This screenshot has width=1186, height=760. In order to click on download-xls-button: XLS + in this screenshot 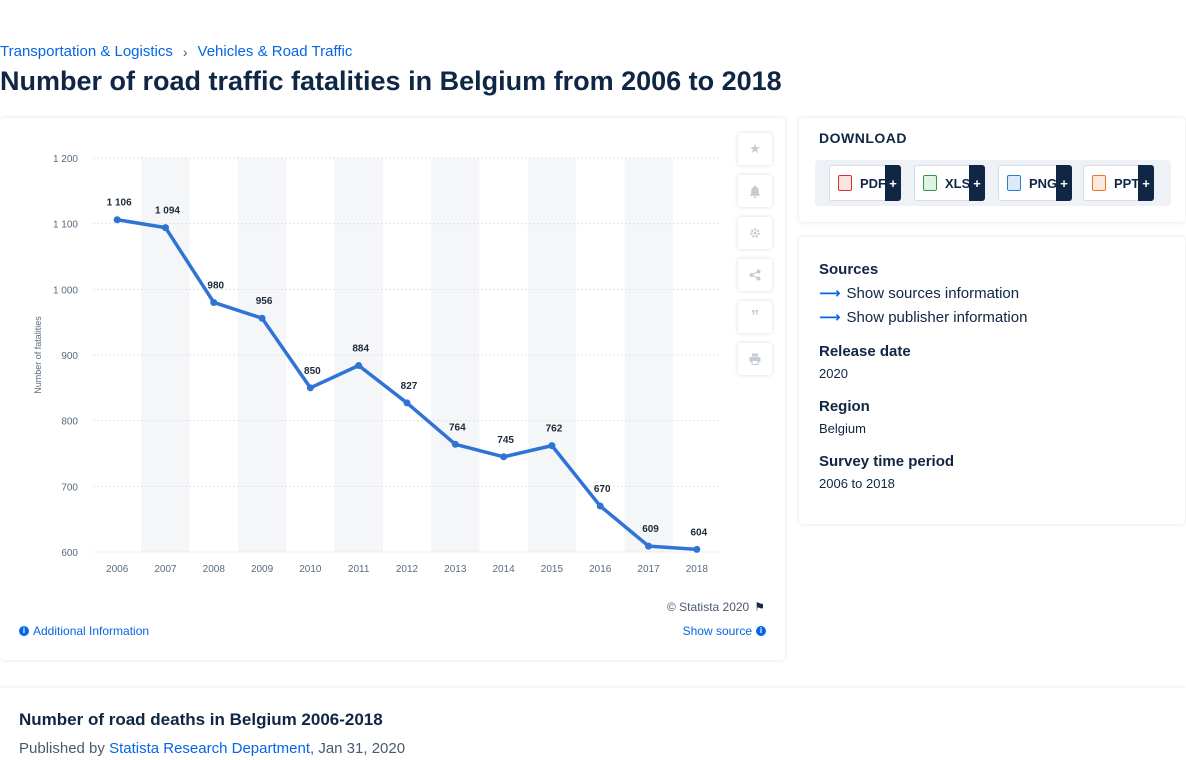, I will do `click(949, 183)`.